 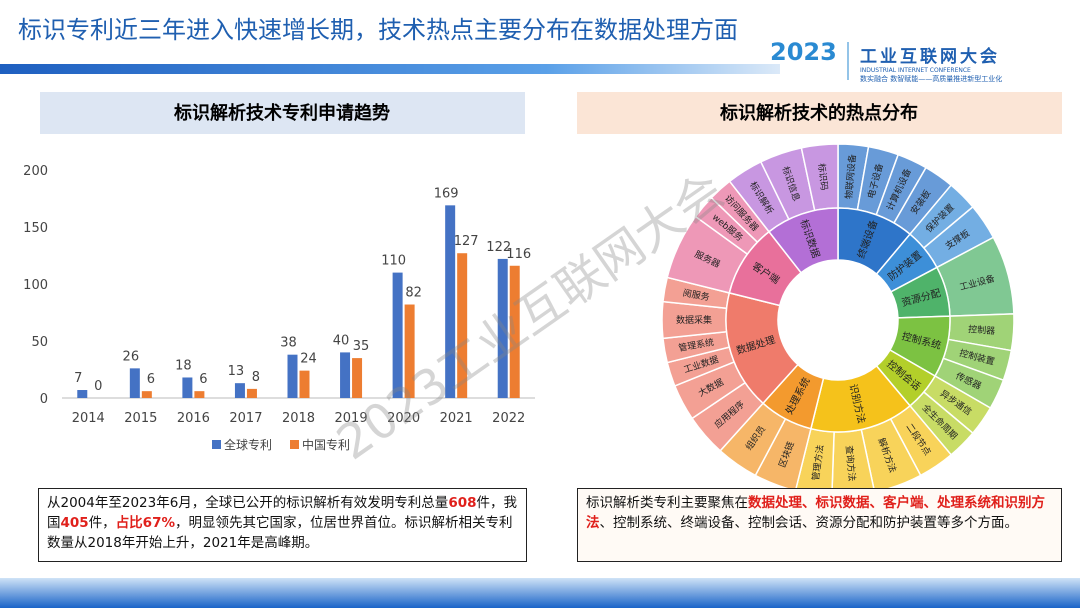 I want to click on data-label: 35, so click(x=361, y=346).